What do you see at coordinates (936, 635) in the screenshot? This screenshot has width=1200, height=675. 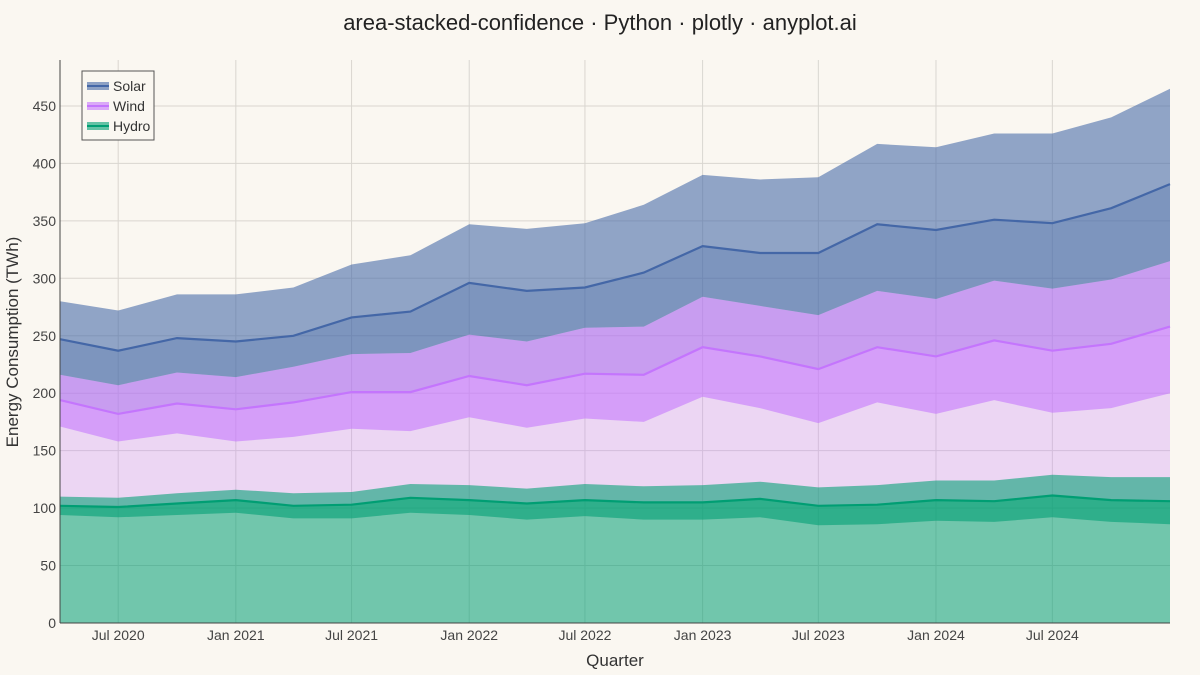 I see `x-tick-label: Jan 2024` at bounding box center [936, 635].